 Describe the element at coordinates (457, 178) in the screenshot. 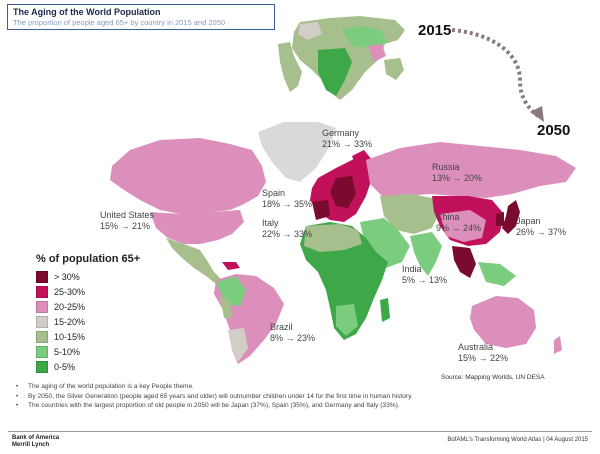

I see `label-russia-values: 13% → 20%` at that location.